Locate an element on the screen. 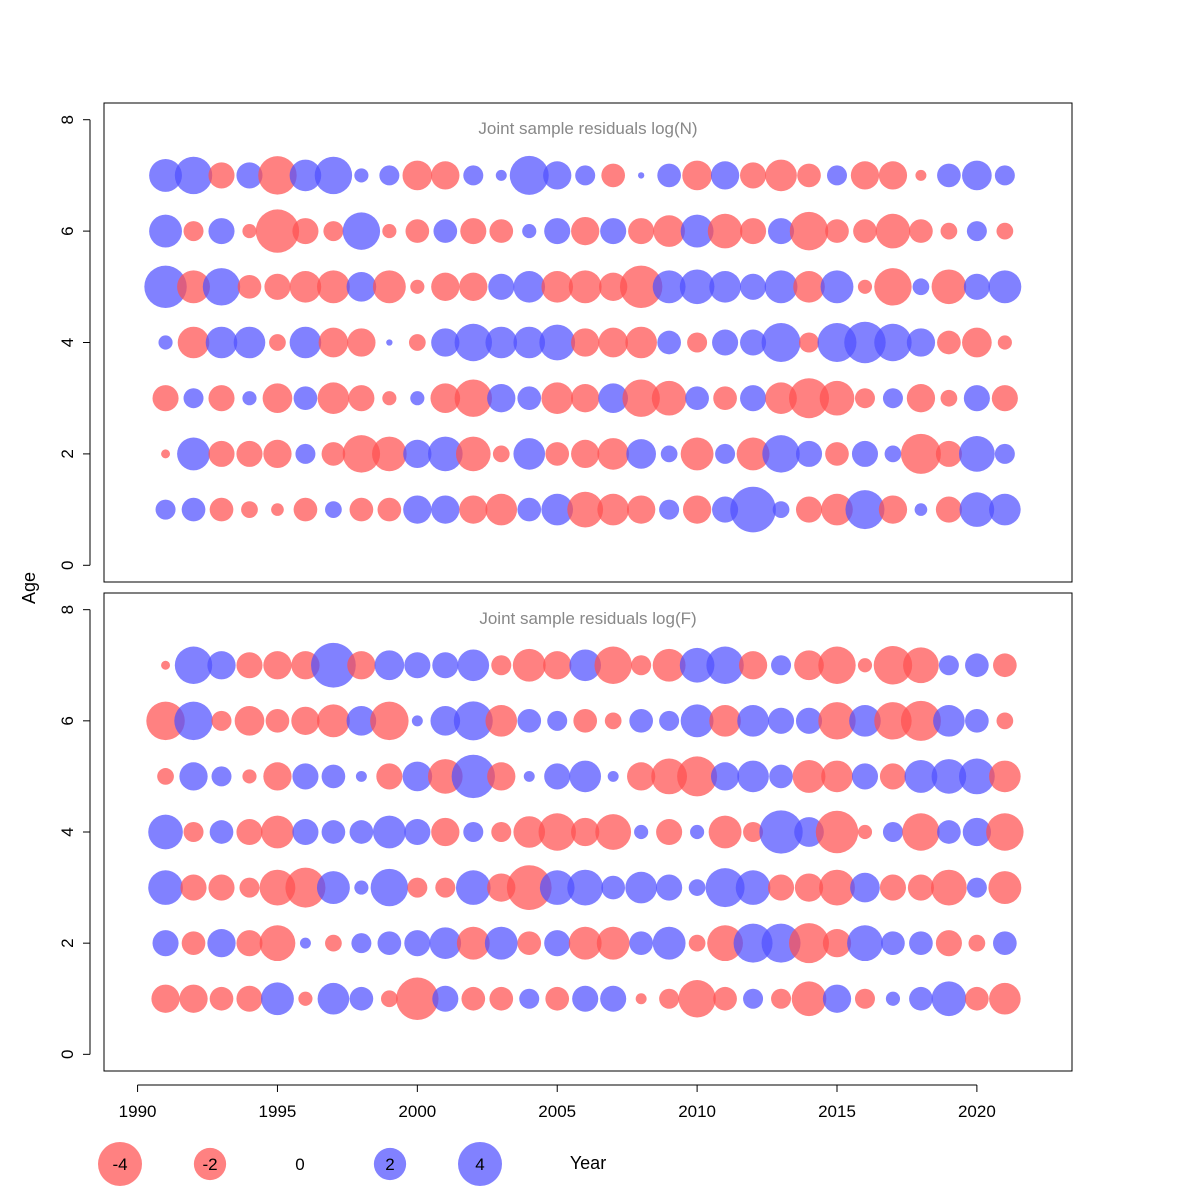 The image size is (1200, 1200). x-tick-label: 2020 is located at coordinates (977, 1111).